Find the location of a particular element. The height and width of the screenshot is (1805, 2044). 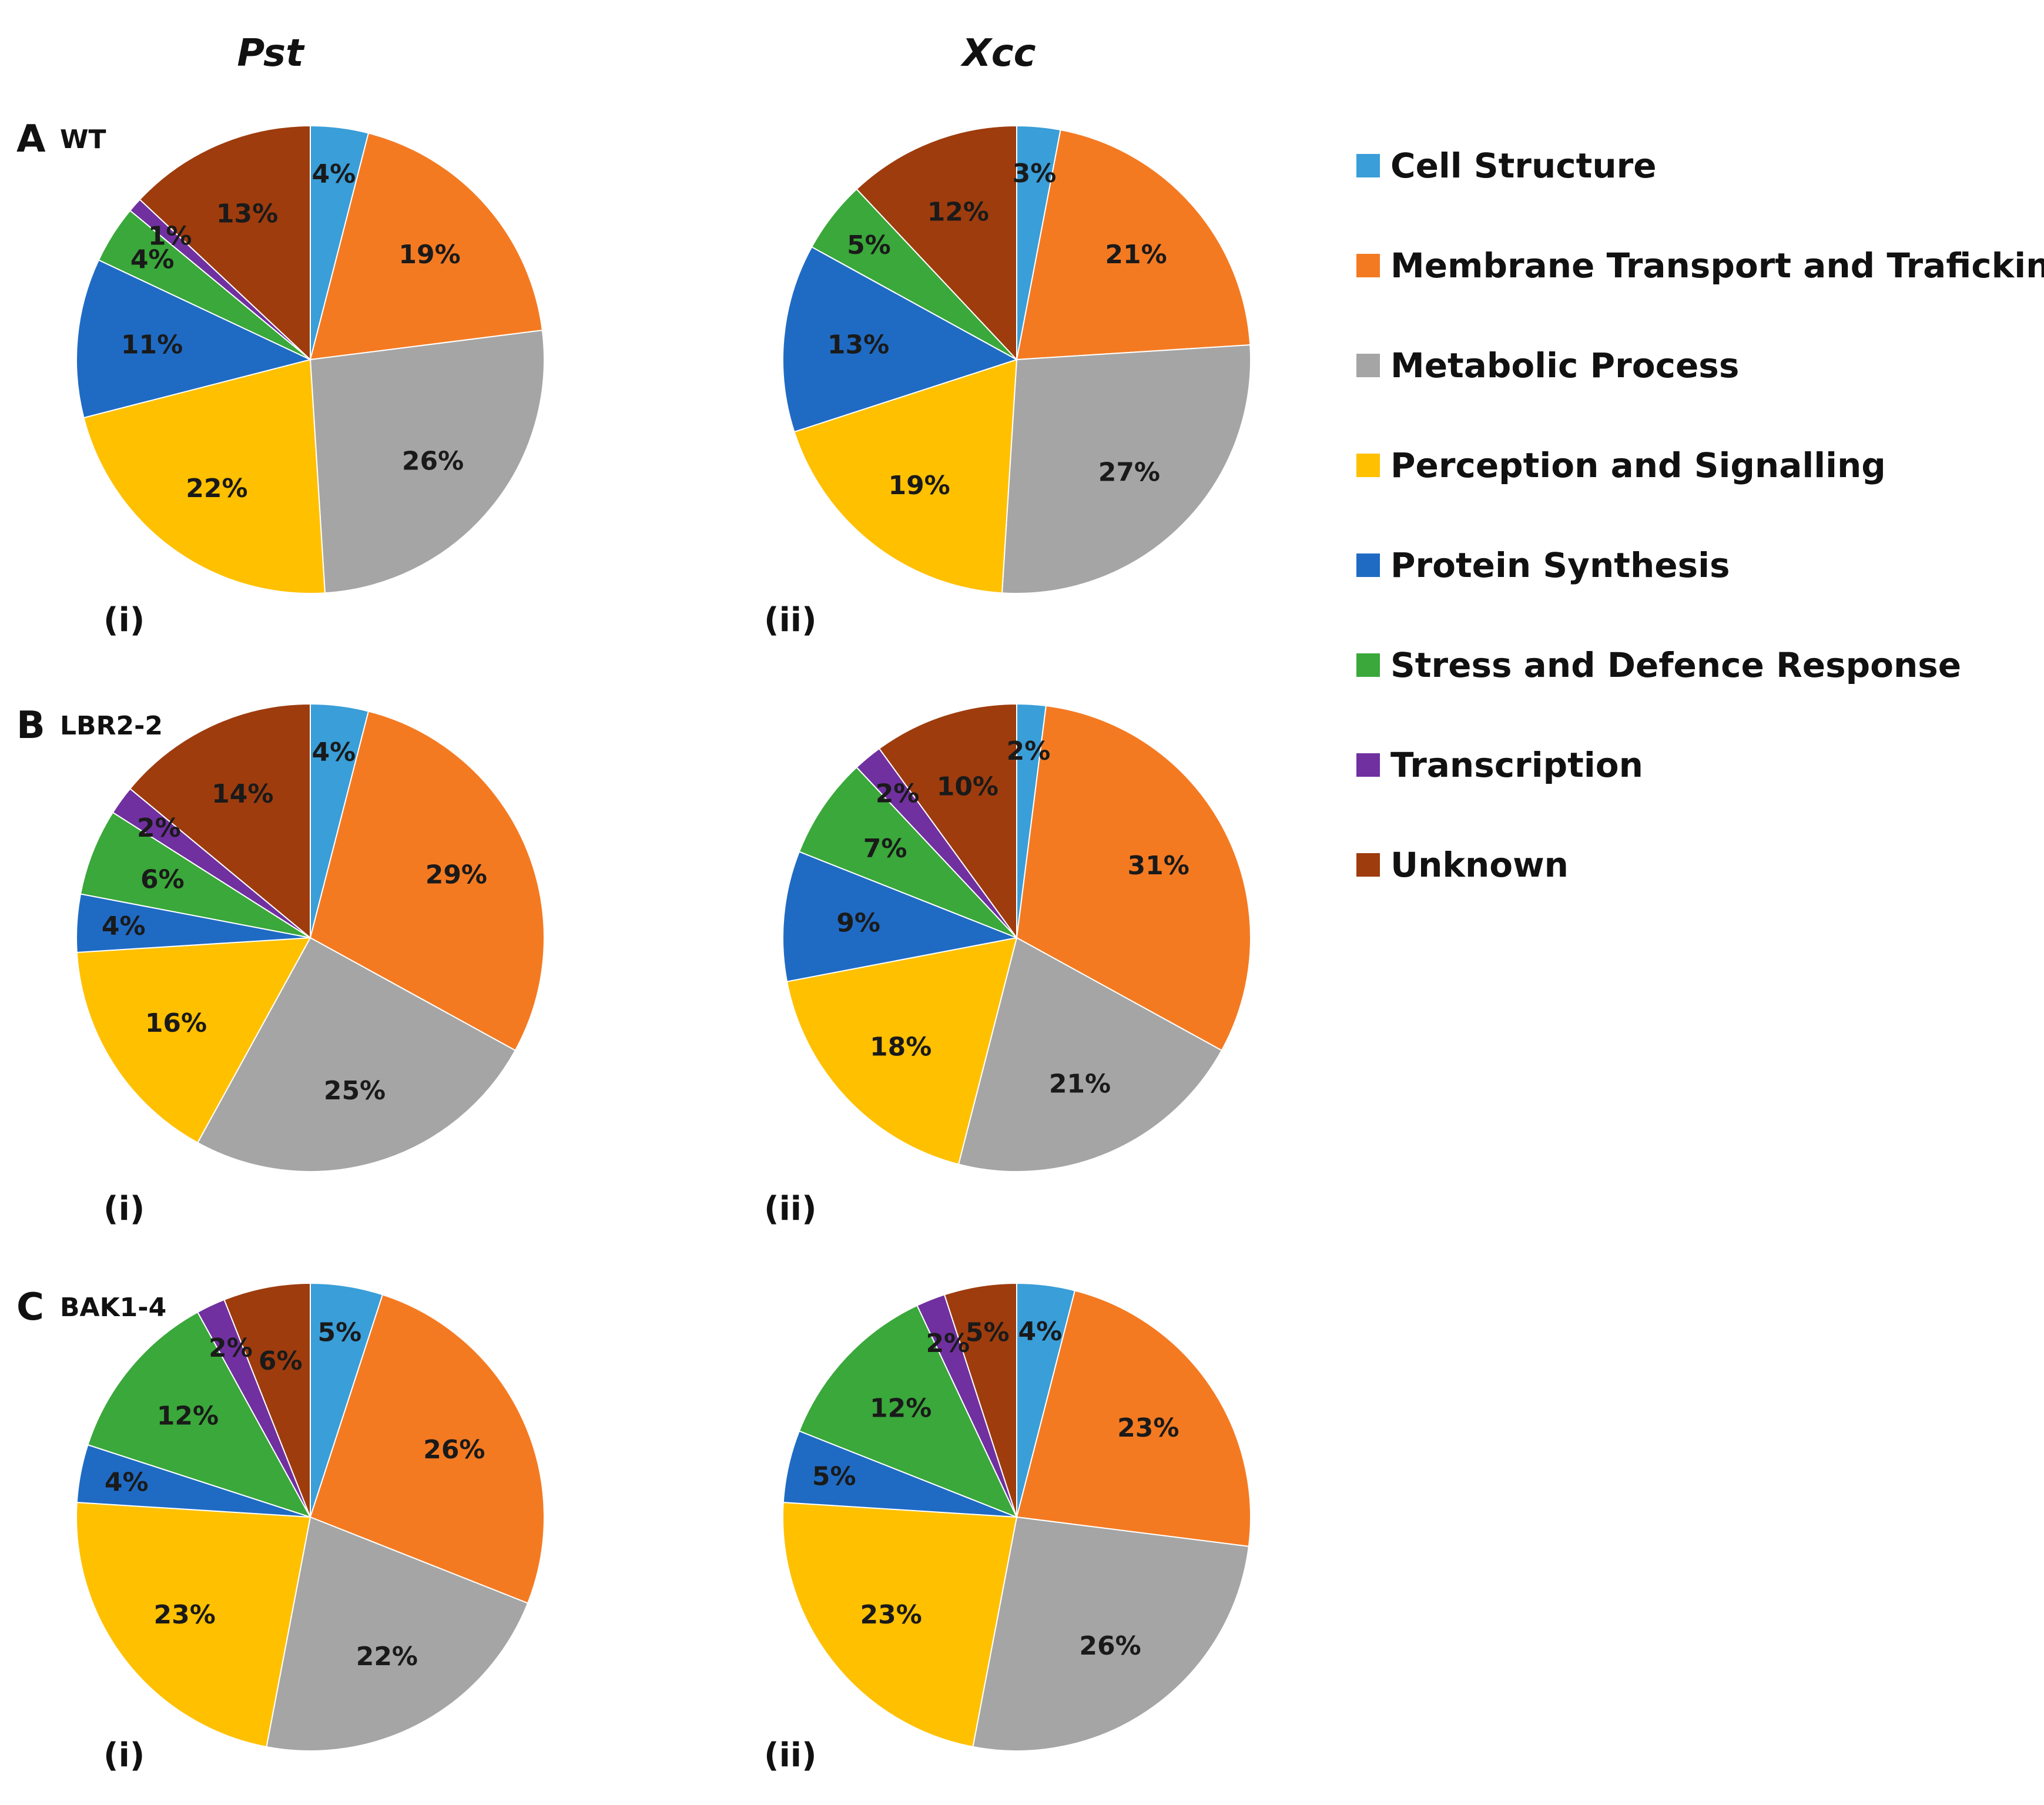

legend-swatch-membrane-transport is located at coordinates (1368, 265).